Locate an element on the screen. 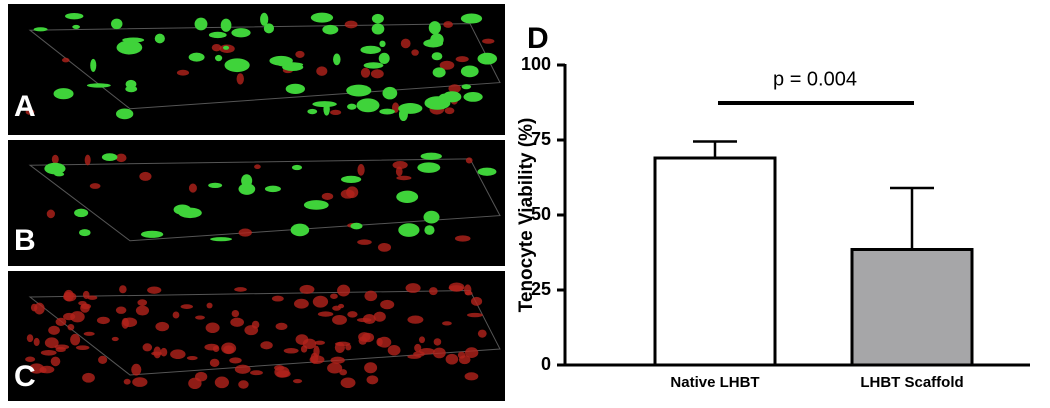 This screenshot has width=1050, height=408. y-tick-label: 100 is located at coordinates (536, 64).